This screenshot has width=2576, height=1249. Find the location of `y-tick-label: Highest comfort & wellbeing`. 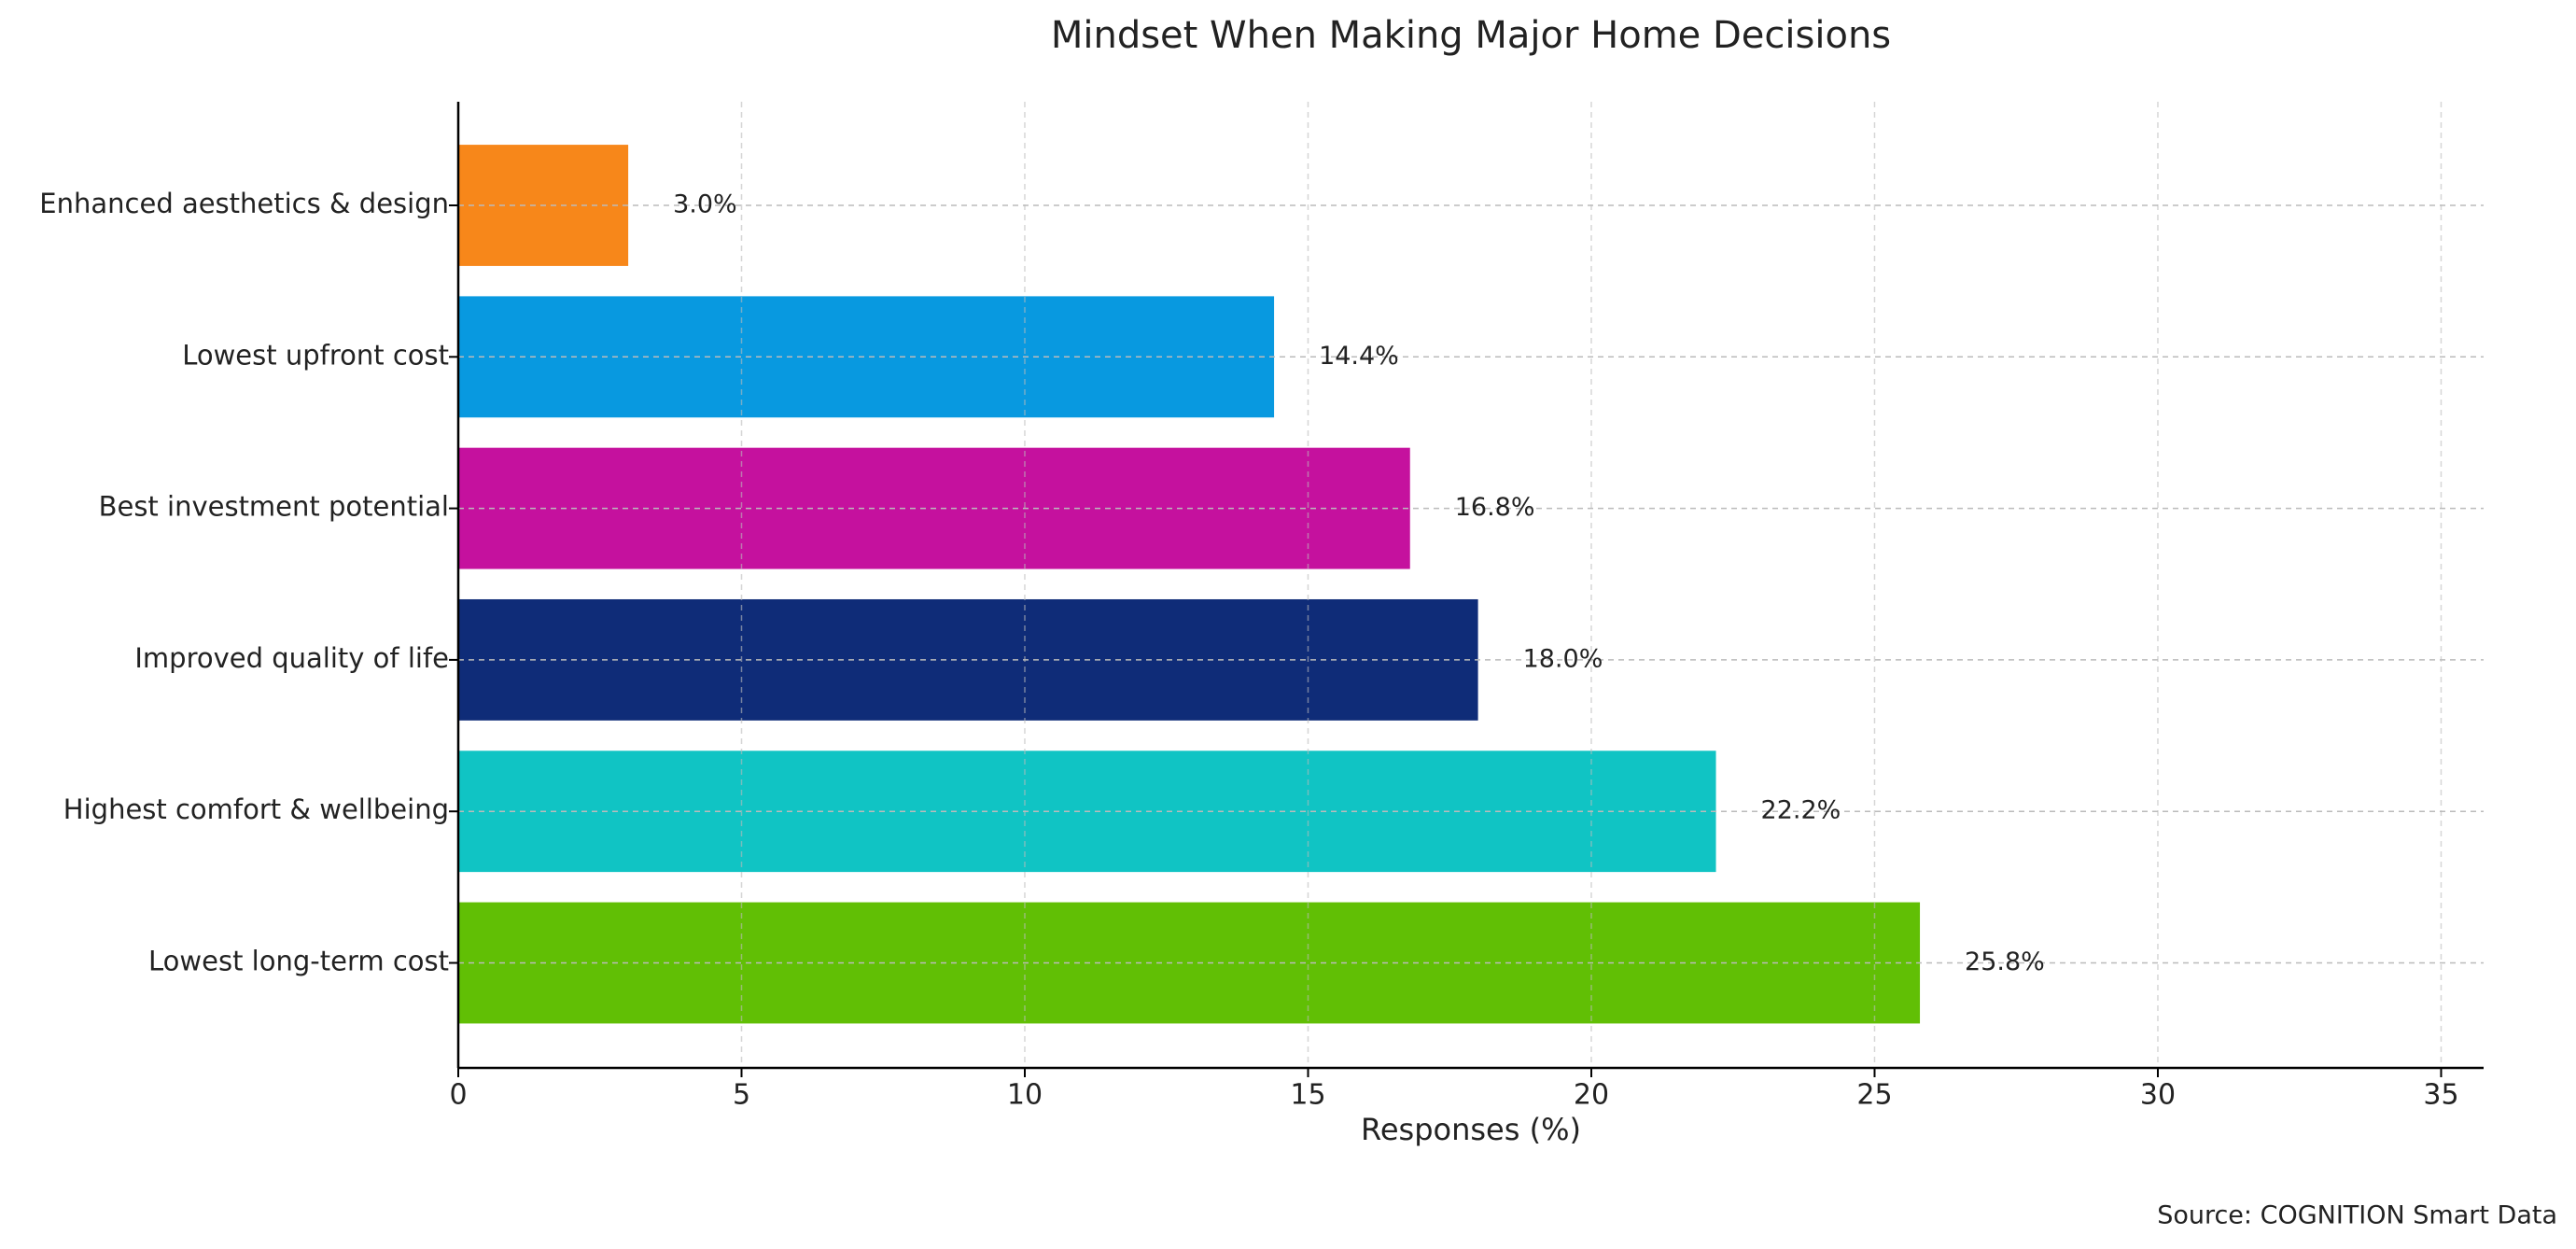

y-tick-label: Highest comfort & wellbeing is located at coordinates (256, 809).